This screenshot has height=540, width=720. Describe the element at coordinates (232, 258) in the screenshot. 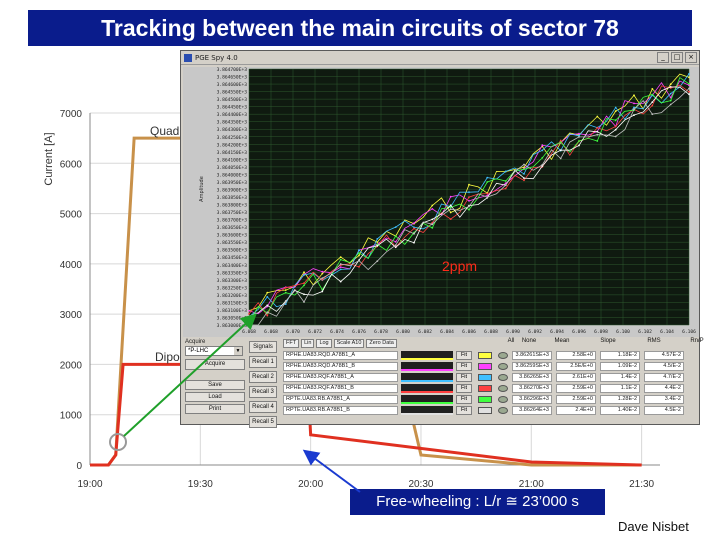

I see `spy-y-tick-label: 3.863450E+3` at that location.